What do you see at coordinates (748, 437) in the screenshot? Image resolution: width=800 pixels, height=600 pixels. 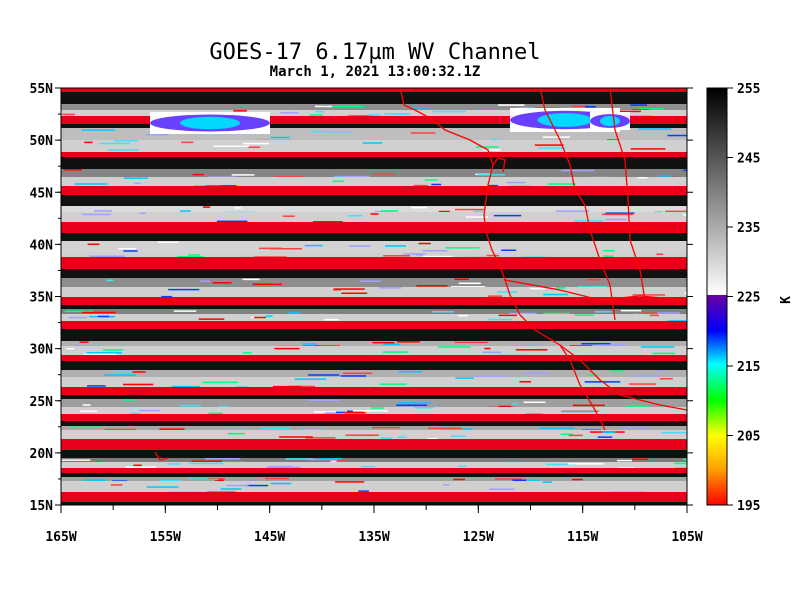 I see `colorbar-tick-label: 205` at bounding box center [748, 437].